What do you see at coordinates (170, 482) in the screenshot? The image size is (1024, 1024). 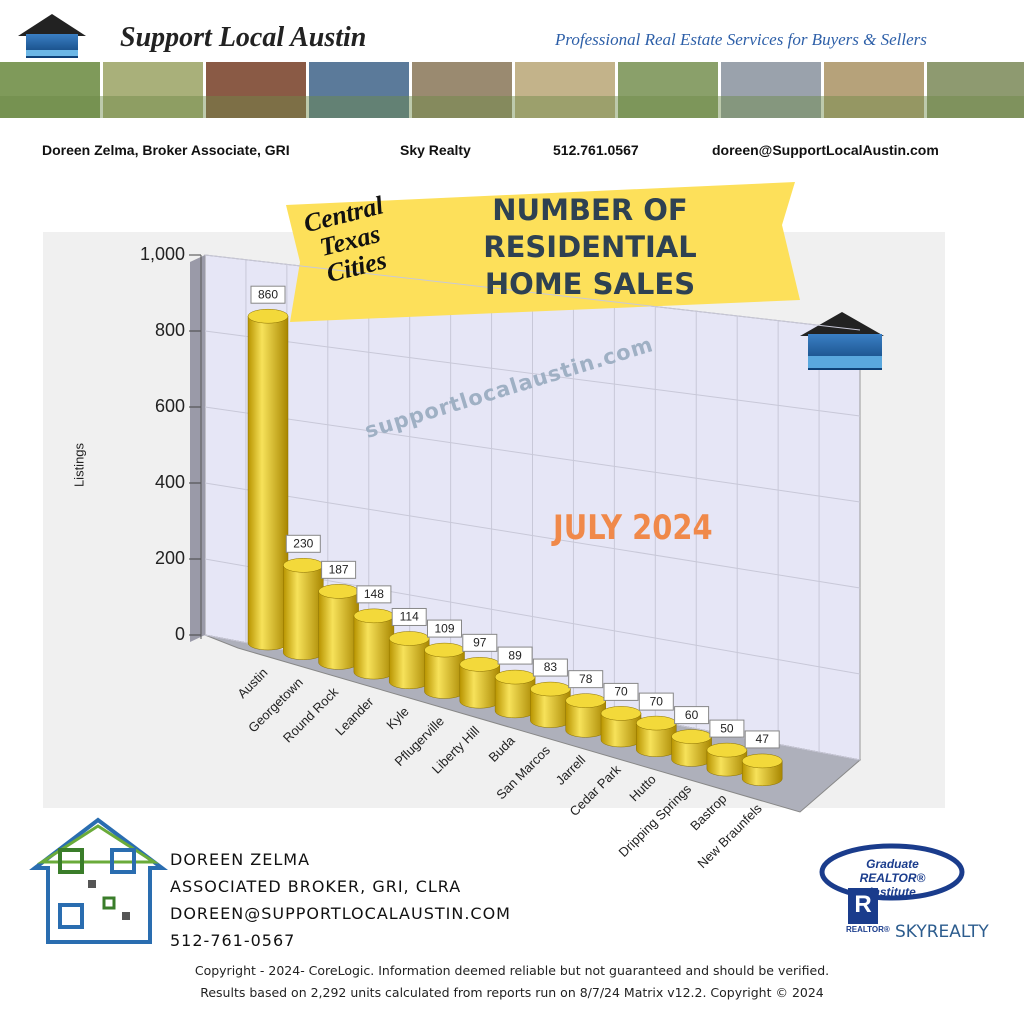 I see `y-tick-label: 400` at bounding box center [170, 482].